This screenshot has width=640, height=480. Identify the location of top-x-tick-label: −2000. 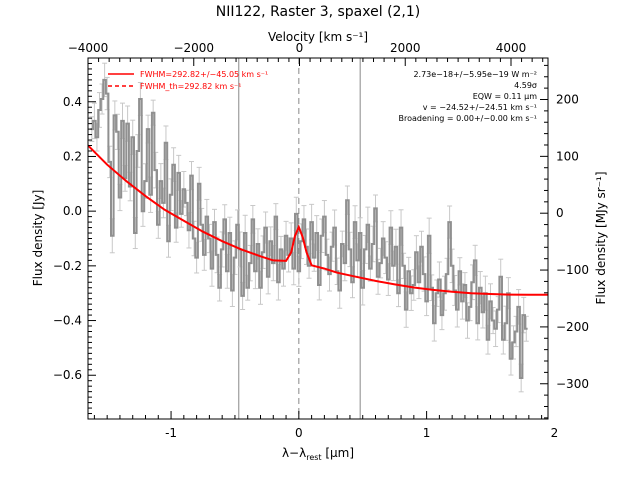
(193, 48).